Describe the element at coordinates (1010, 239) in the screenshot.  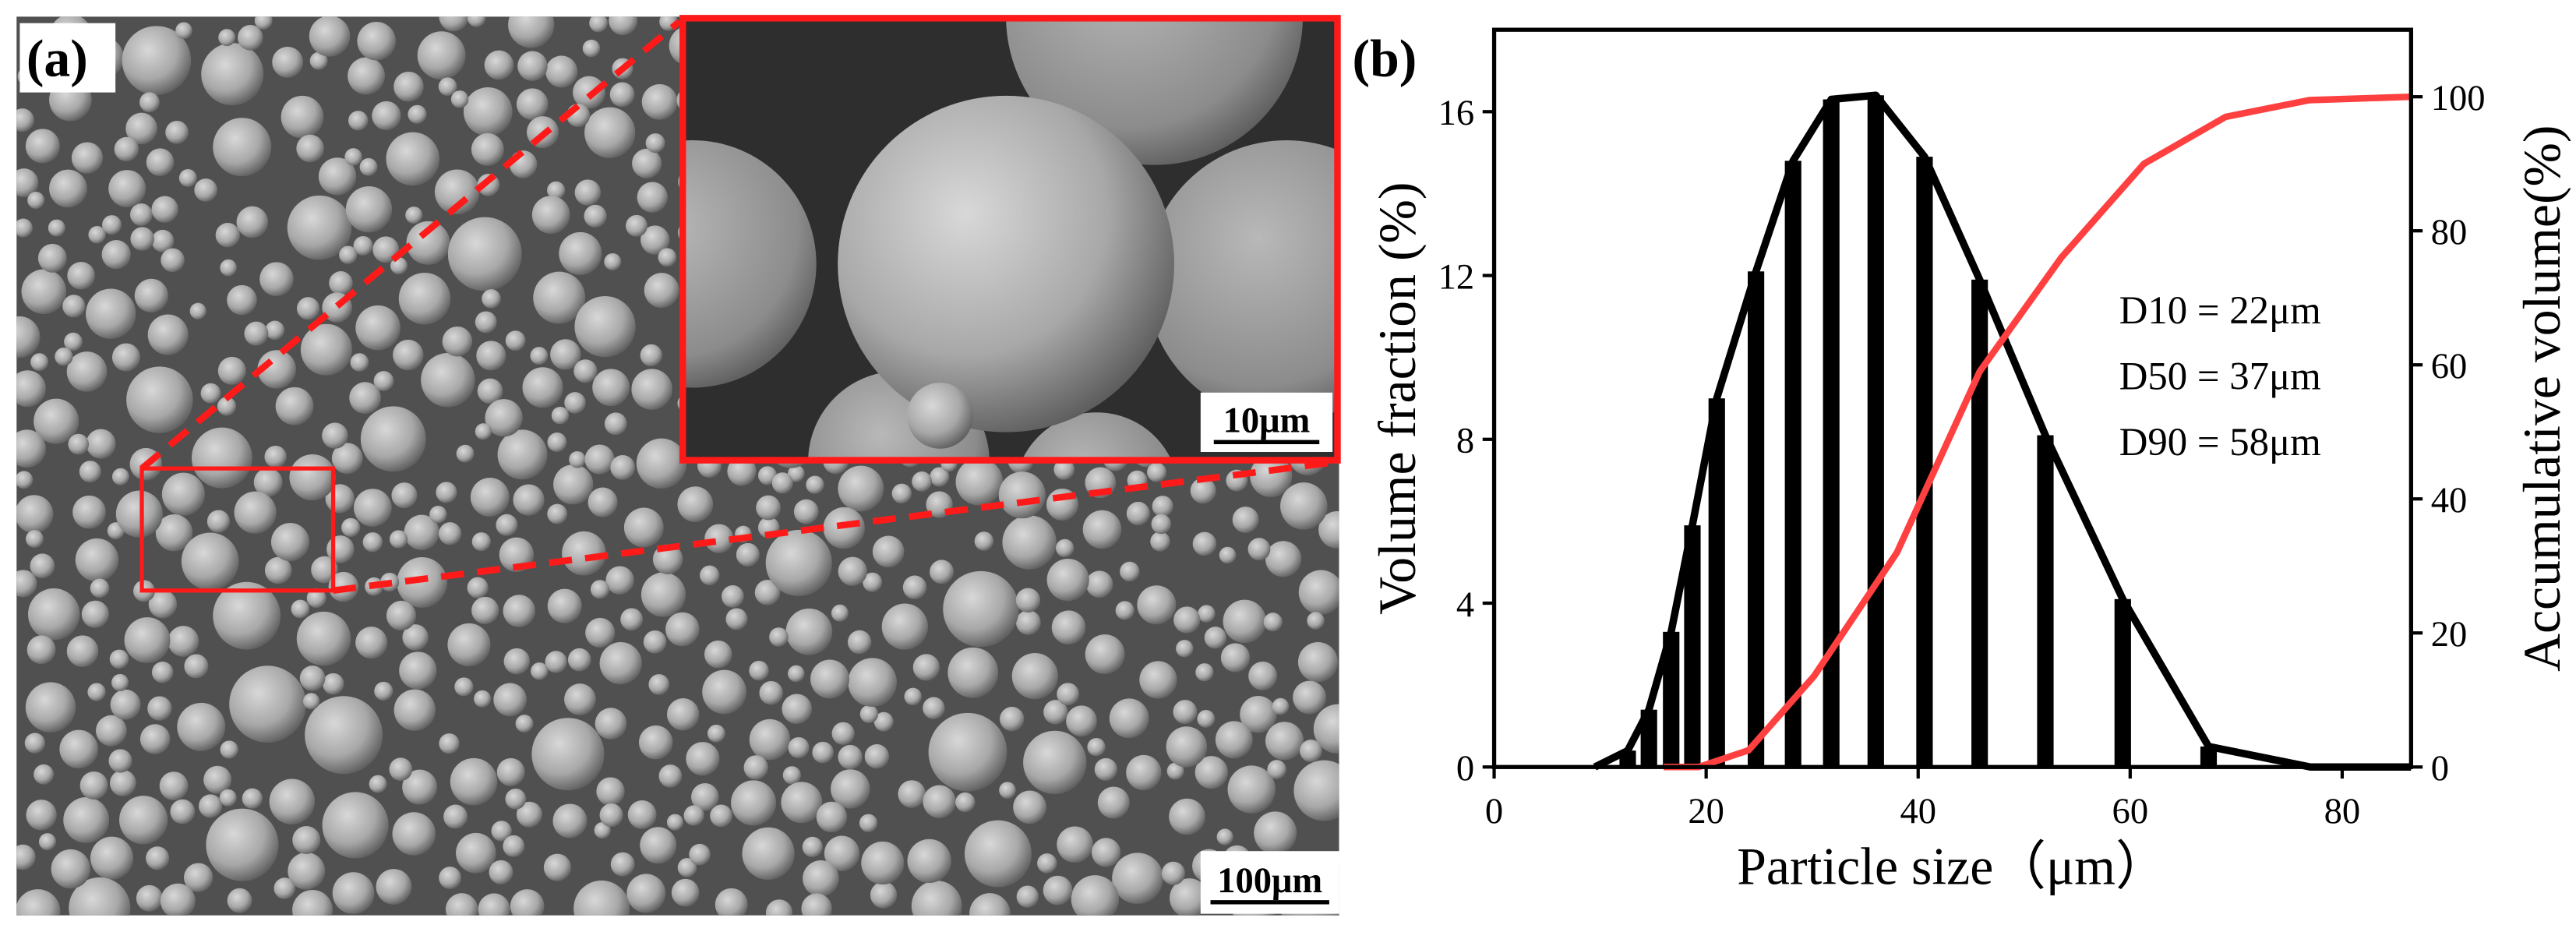
I see `sem-inset` at that location.